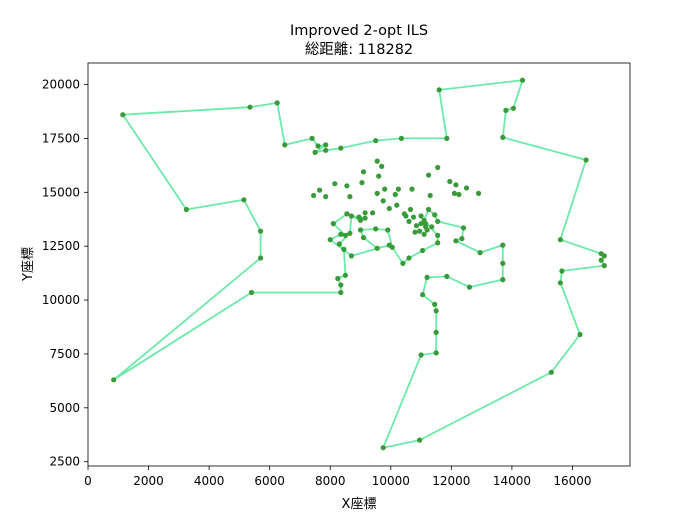  Describe the element at coordinates (64, 462) in the screenshot. I see `y-tick-label: 2500` at that location.